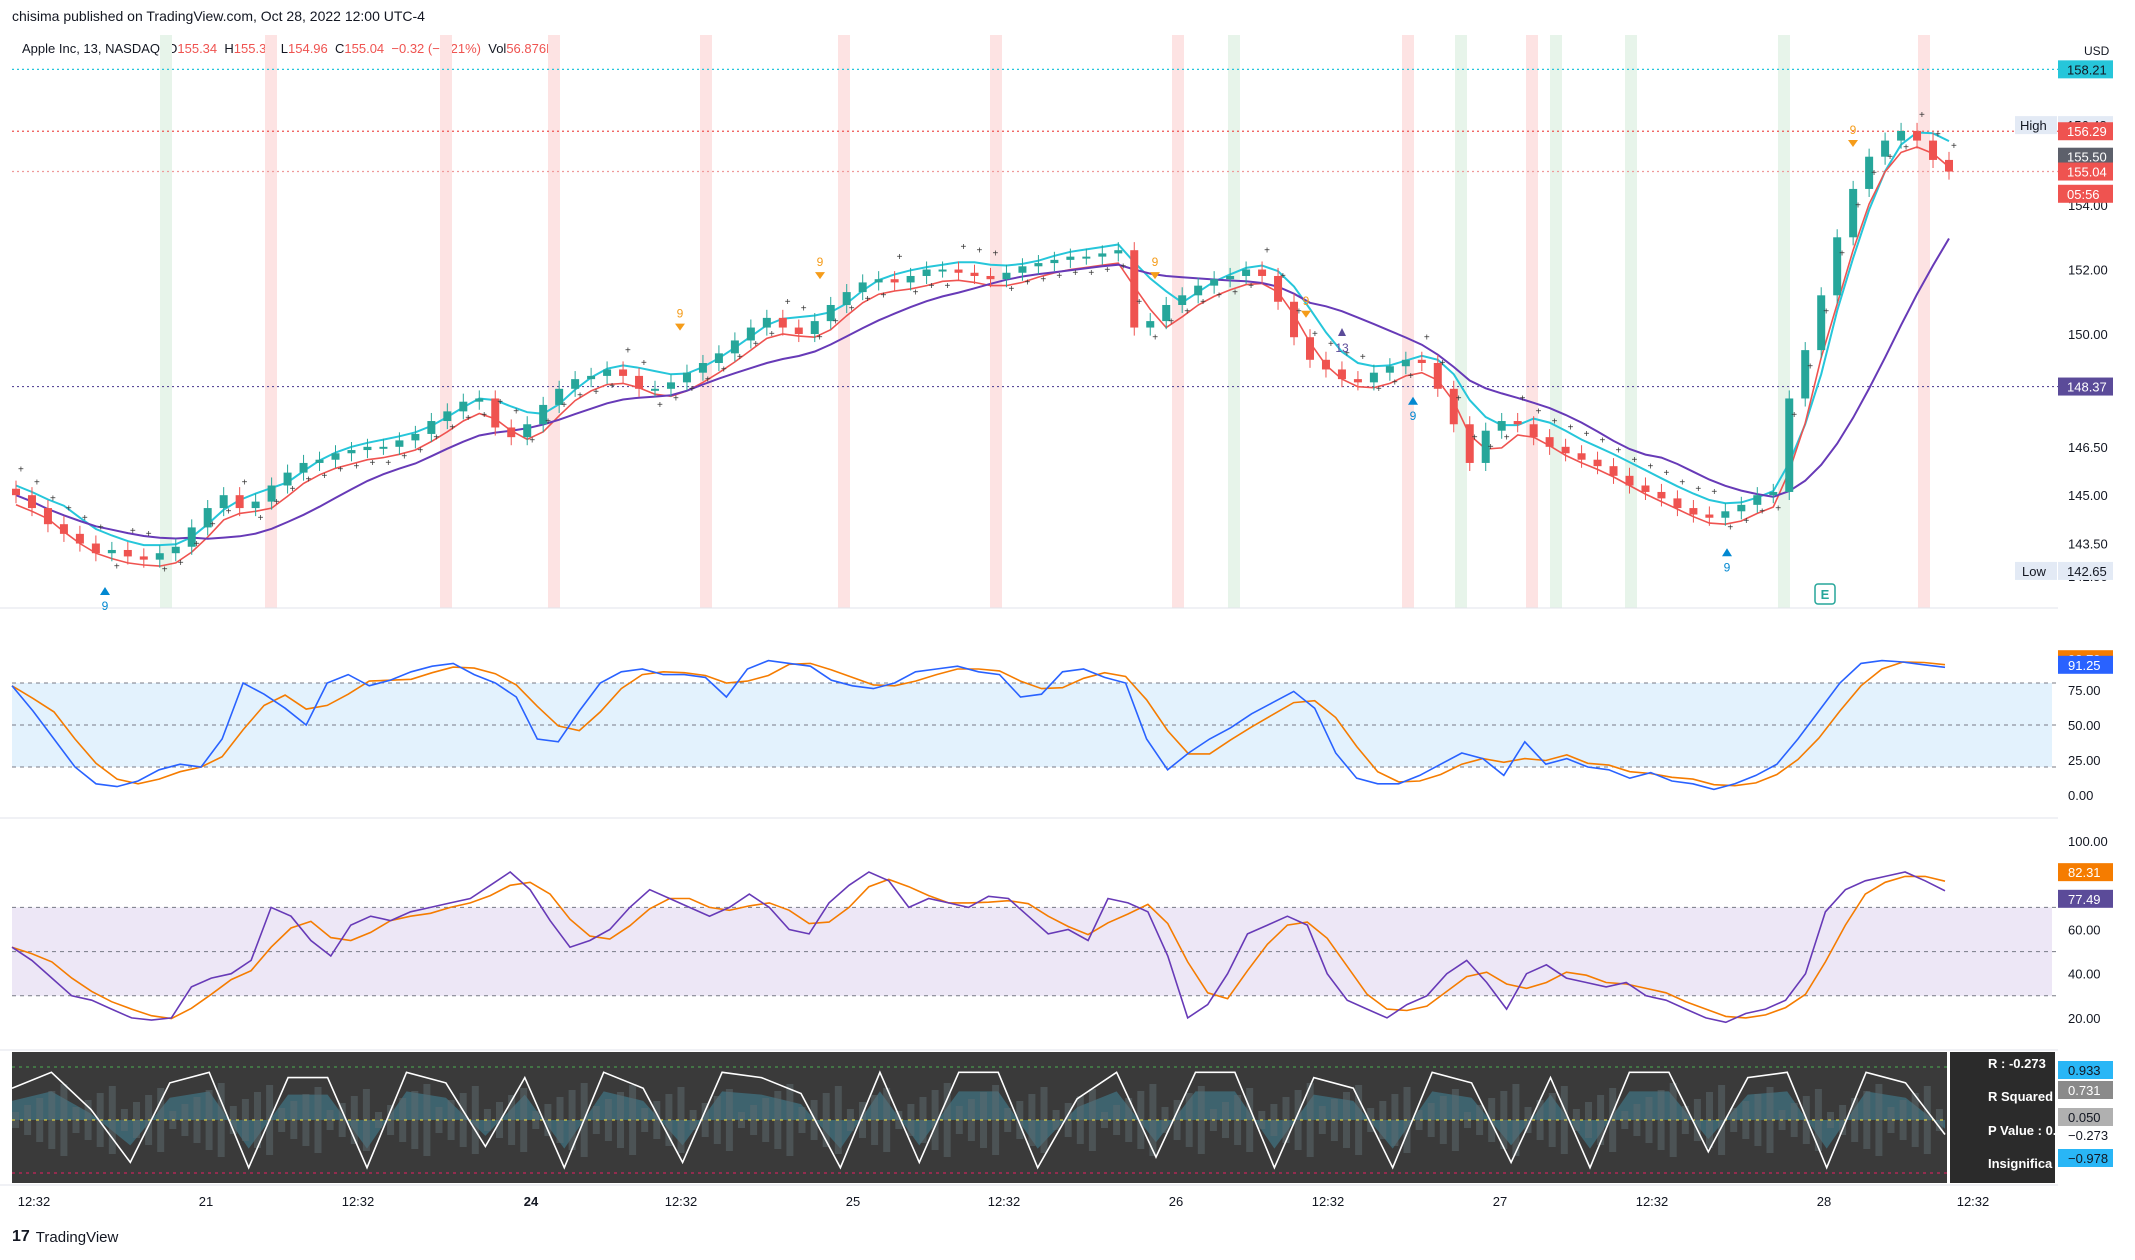 This screenshot has height=1260, width=2135. I want to click on earnings-marker-label: E, so click(1825, 594).